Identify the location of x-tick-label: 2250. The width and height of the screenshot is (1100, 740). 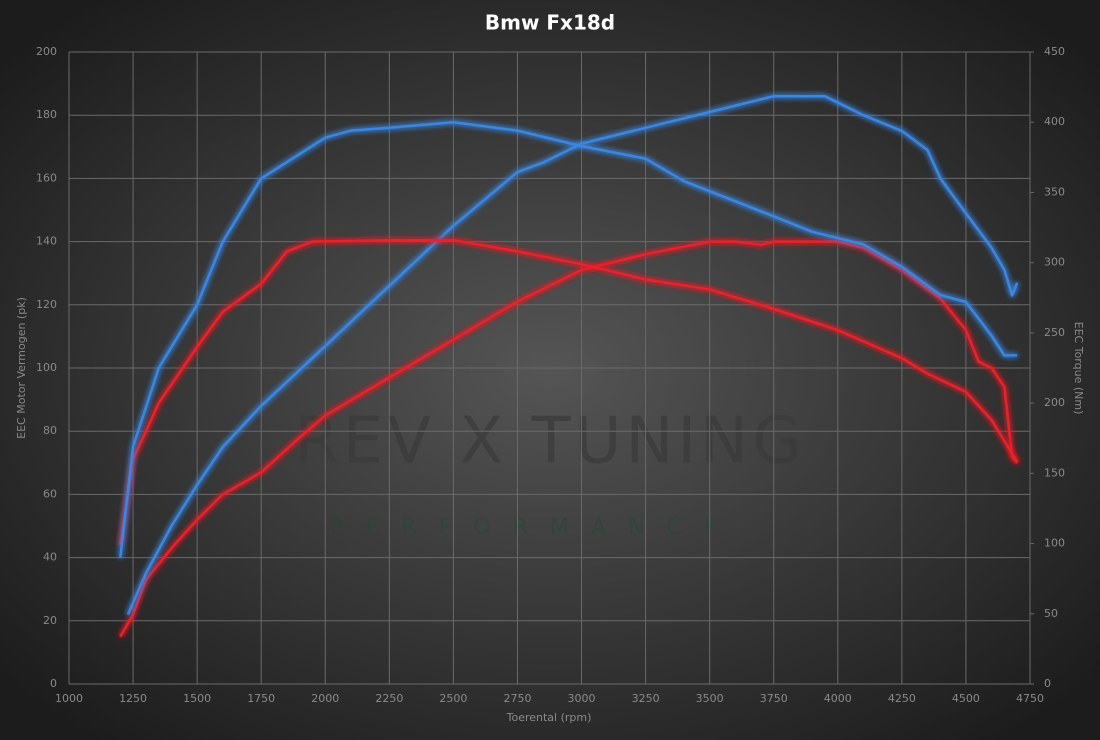
(389, 698).